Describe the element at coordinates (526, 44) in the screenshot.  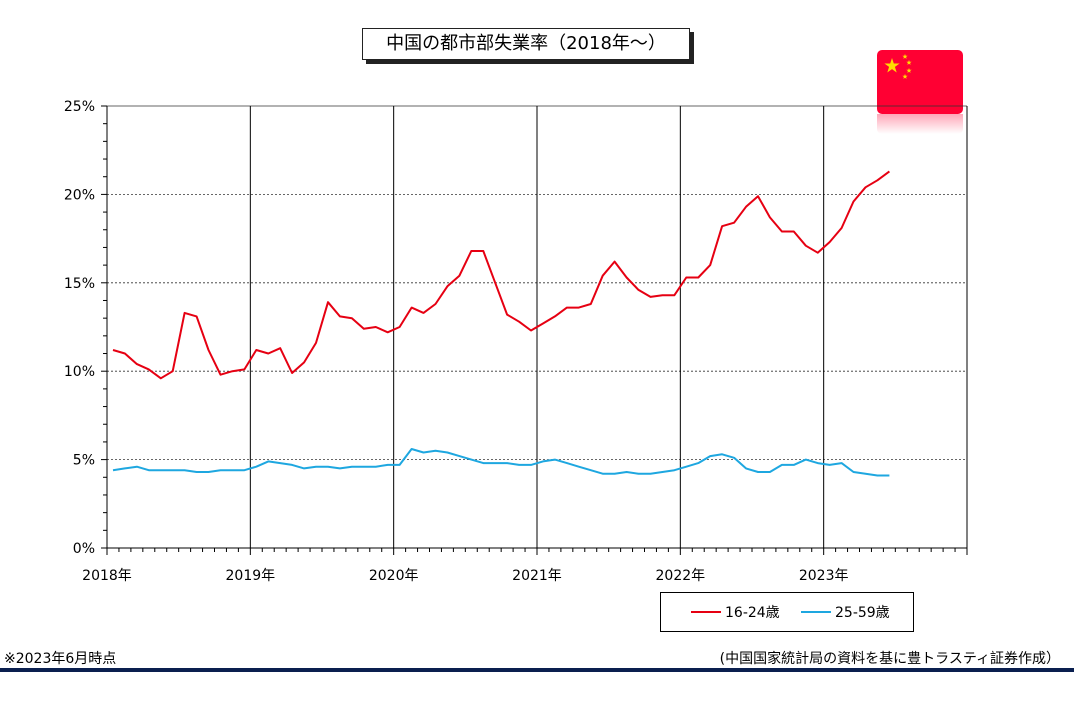
I see `chart-title: 中国の都市部失業率（2018年～）` at that location.